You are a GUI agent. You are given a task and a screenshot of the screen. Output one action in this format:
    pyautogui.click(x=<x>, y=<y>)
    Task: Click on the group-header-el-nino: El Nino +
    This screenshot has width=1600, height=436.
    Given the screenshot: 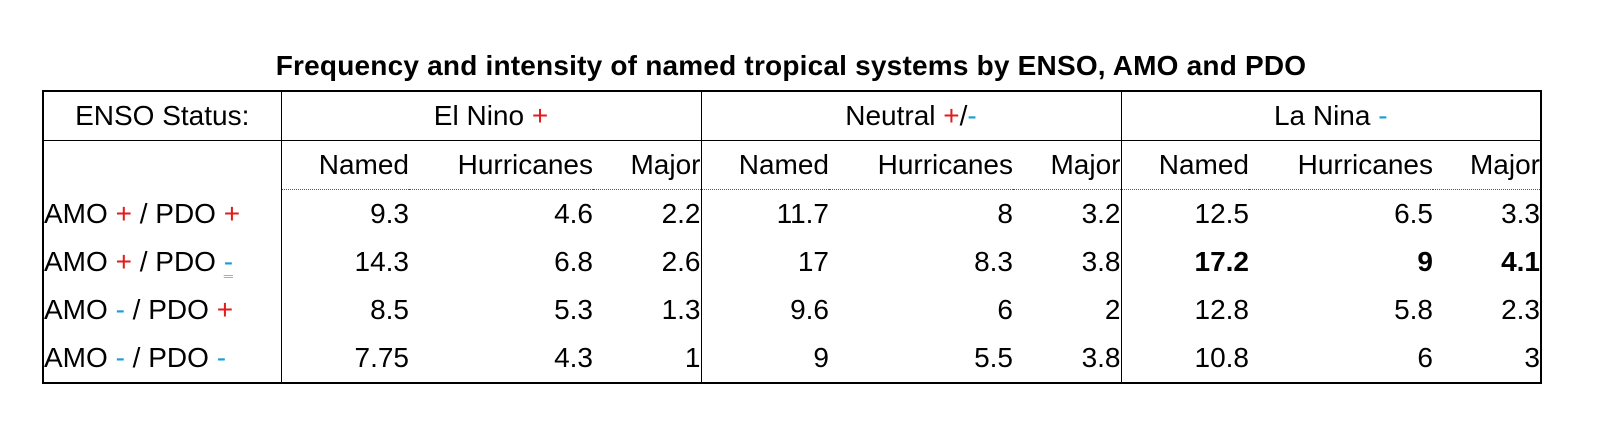 What is the action you would take?
    pyautogui.click(x=491, y=115)
    